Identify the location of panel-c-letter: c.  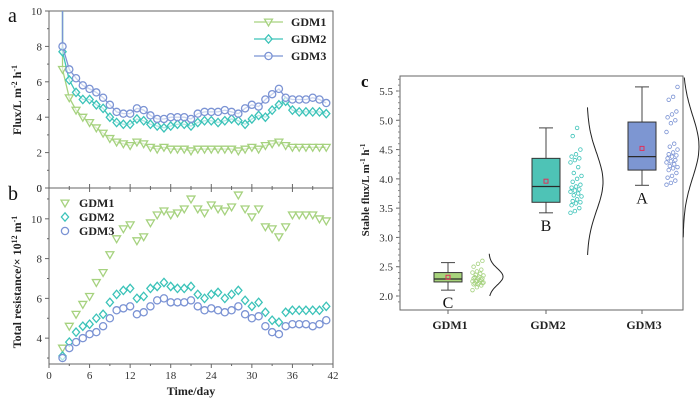
(365, 81).